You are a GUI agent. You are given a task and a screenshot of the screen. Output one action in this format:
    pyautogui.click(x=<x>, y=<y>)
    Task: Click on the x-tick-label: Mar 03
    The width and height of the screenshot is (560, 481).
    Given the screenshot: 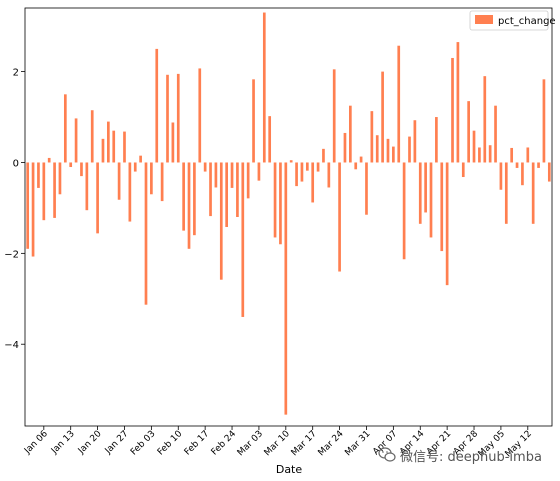 What is the action you would take?
    pyautogui.click(x=250, y=443)
    